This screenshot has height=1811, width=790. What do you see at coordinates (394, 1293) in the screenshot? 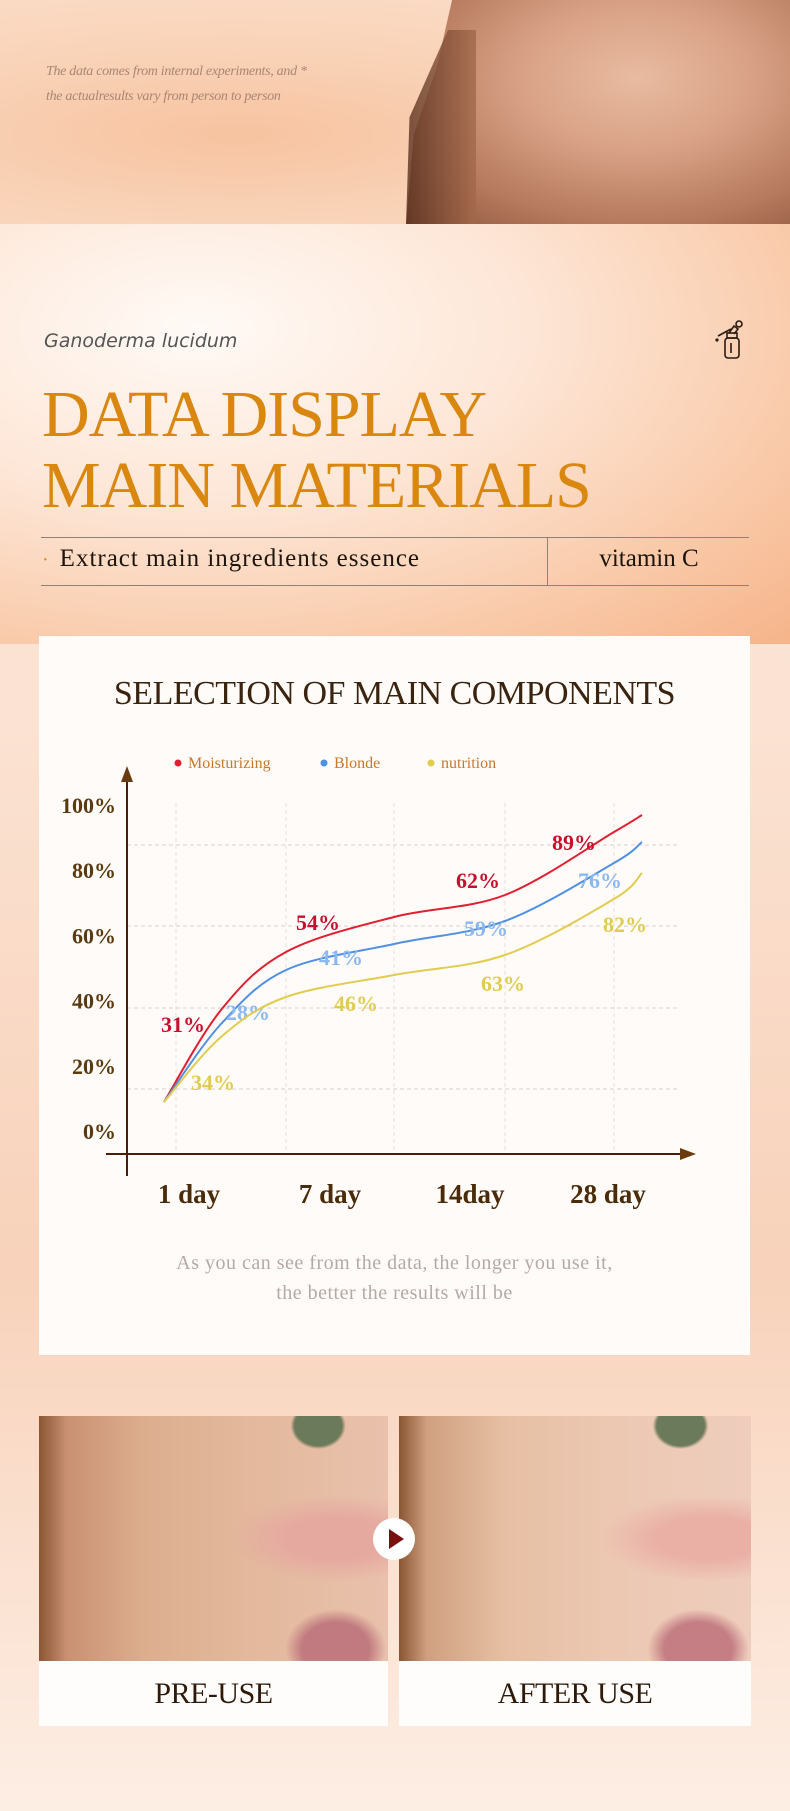
I see `caption-line-2: the better the results will be` at bounding box center [394, 1293].